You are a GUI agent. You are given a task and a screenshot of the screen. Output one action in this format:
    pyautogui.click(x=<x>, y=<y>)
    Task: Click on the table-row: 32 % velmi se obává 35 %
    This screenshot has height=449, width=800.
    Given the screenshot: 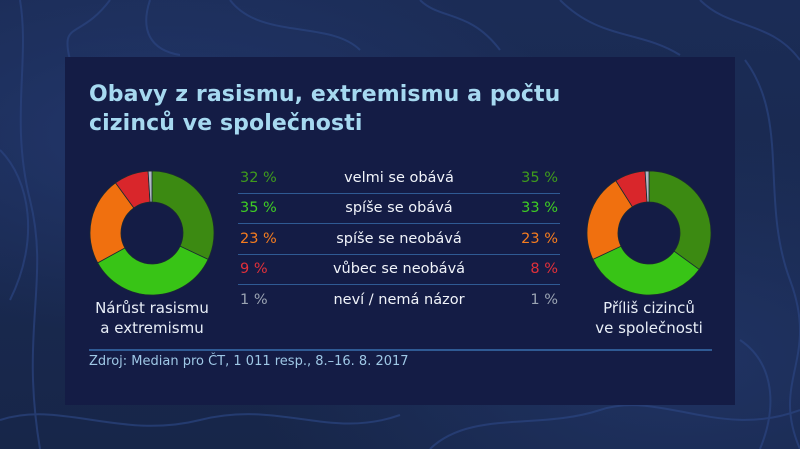 What is the action you would take?
    pyautogui.click(x=399, y=178)
    